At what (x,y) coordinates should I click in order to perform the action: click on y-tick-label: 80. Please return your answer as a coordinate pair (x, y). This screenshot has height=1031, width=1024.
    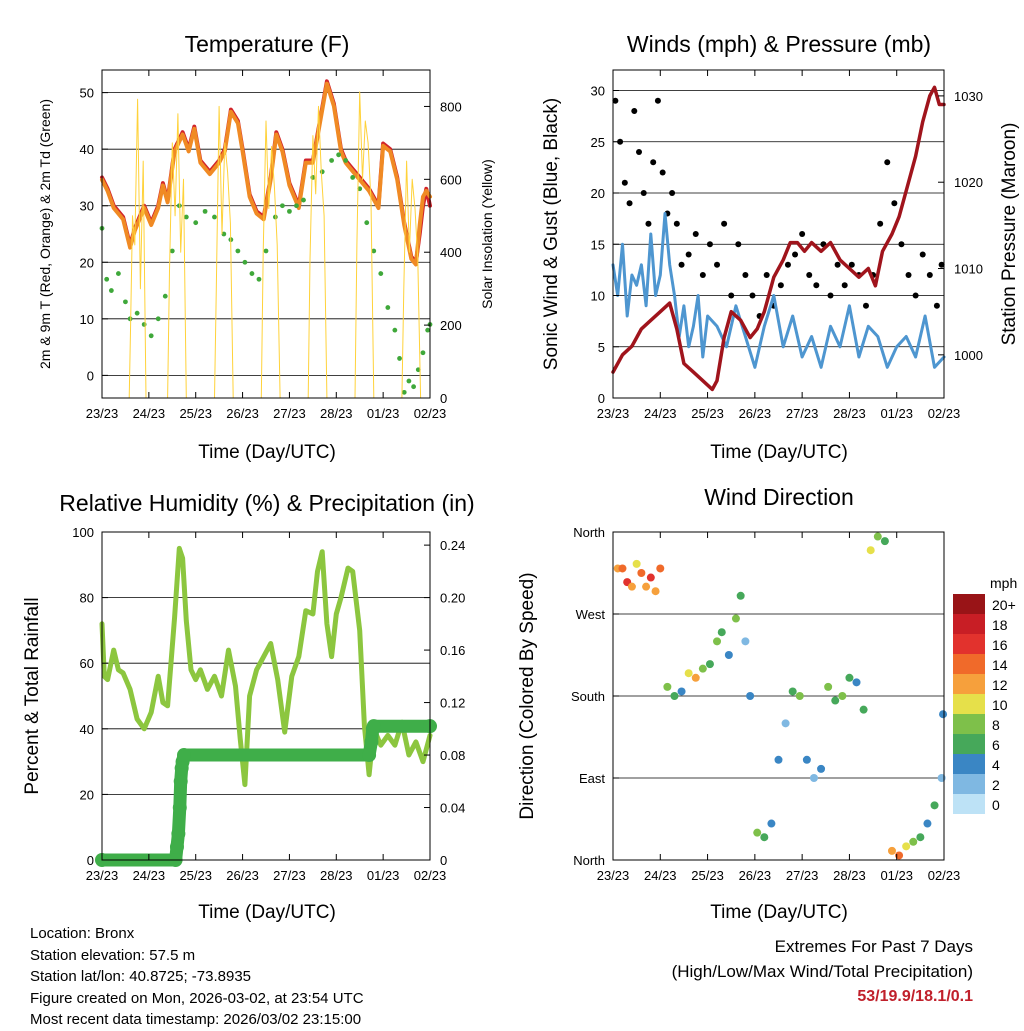
    Looking at the image, I should click on (87, 598).